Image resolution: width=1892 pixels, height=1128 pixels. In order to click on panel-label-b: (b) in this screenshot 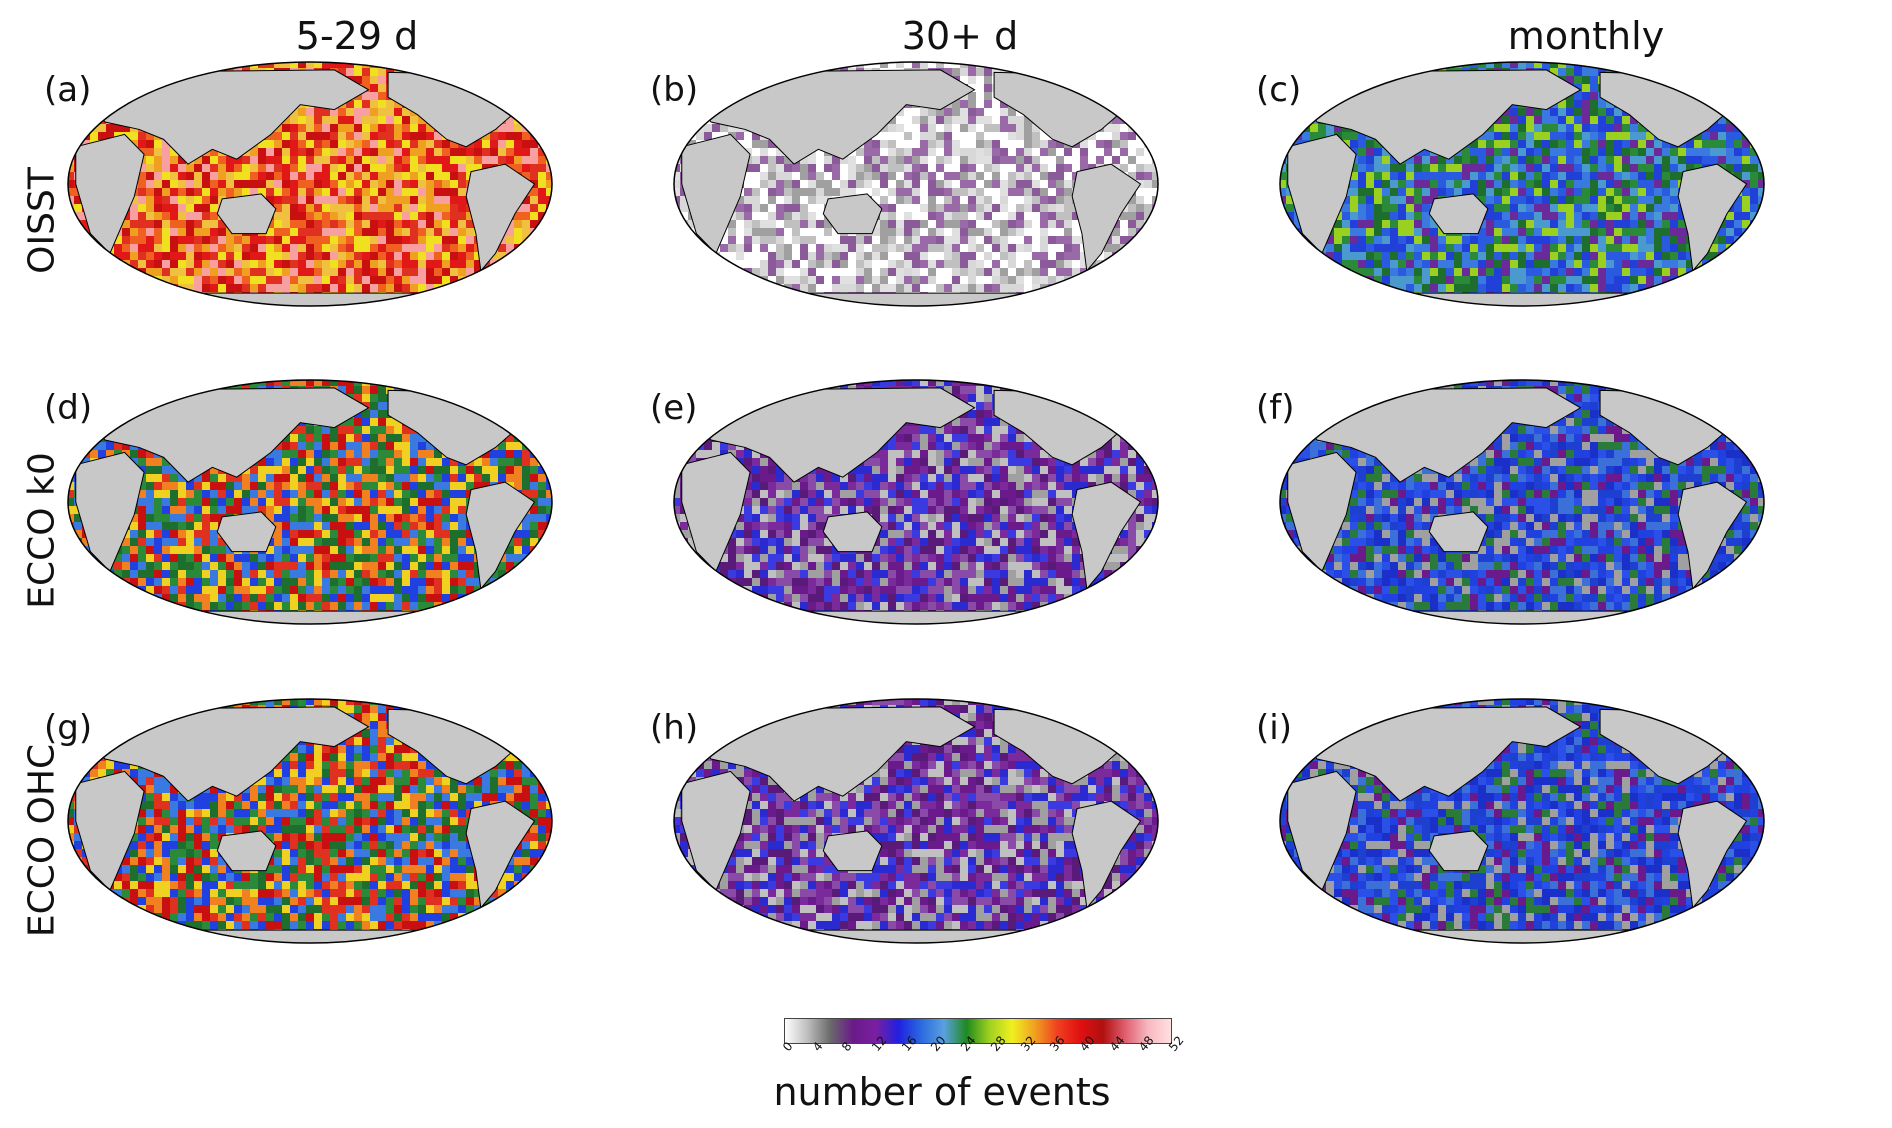, I will do `click(674, 90)`.